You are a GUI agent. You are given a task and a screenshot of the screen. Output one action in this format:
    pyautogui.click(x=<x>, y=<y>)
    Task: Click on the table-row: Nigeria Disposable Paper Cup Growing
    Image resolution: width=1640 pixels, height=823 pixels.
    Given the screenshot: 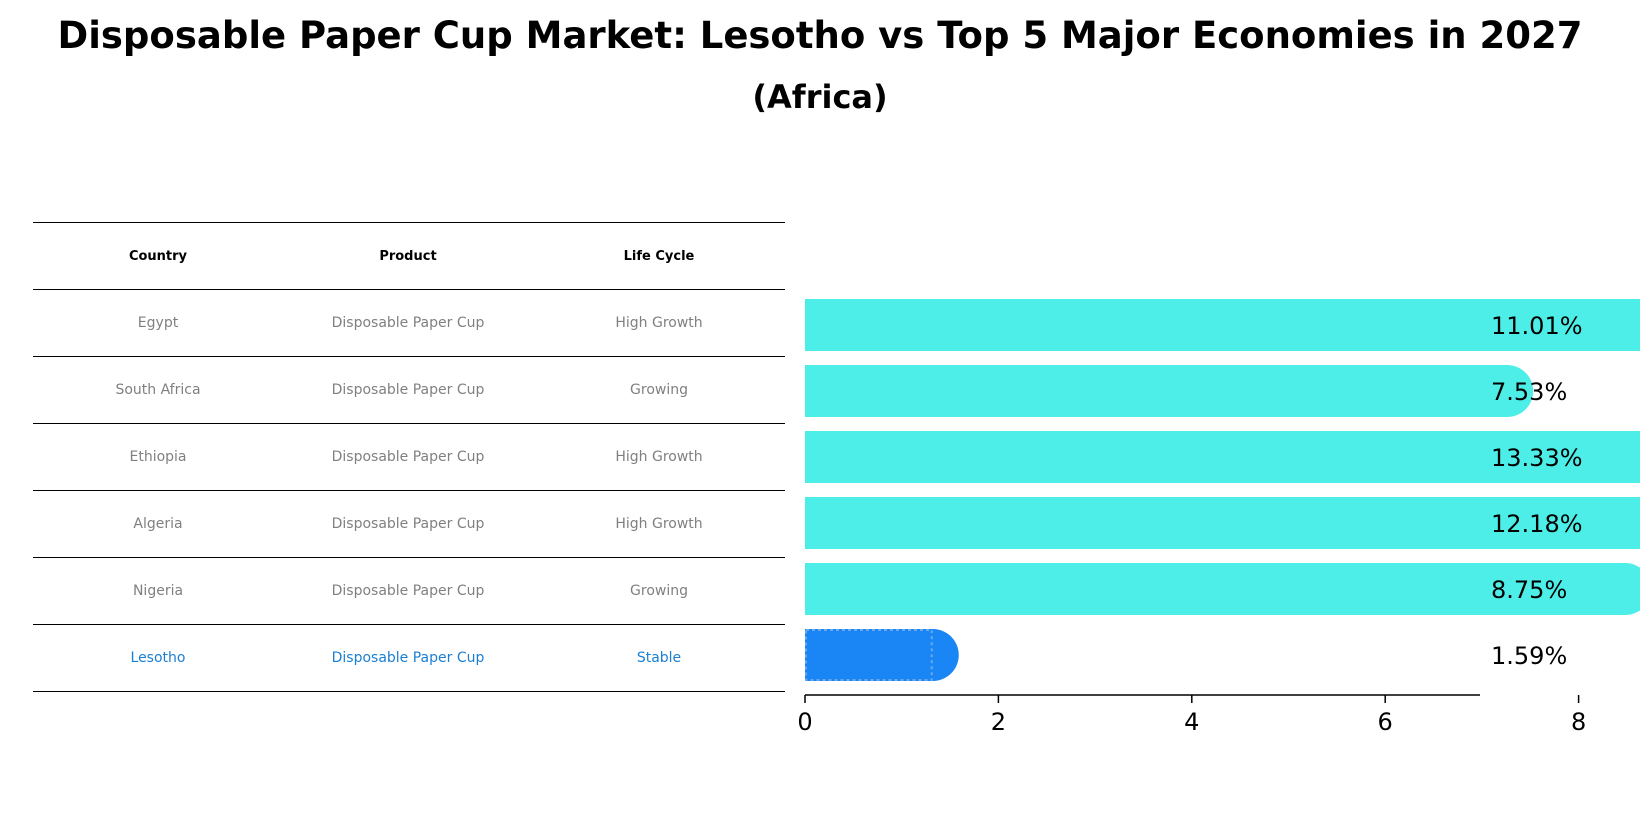 What is the action you would take?
    pyautogui.click(x=409, y=590)
    